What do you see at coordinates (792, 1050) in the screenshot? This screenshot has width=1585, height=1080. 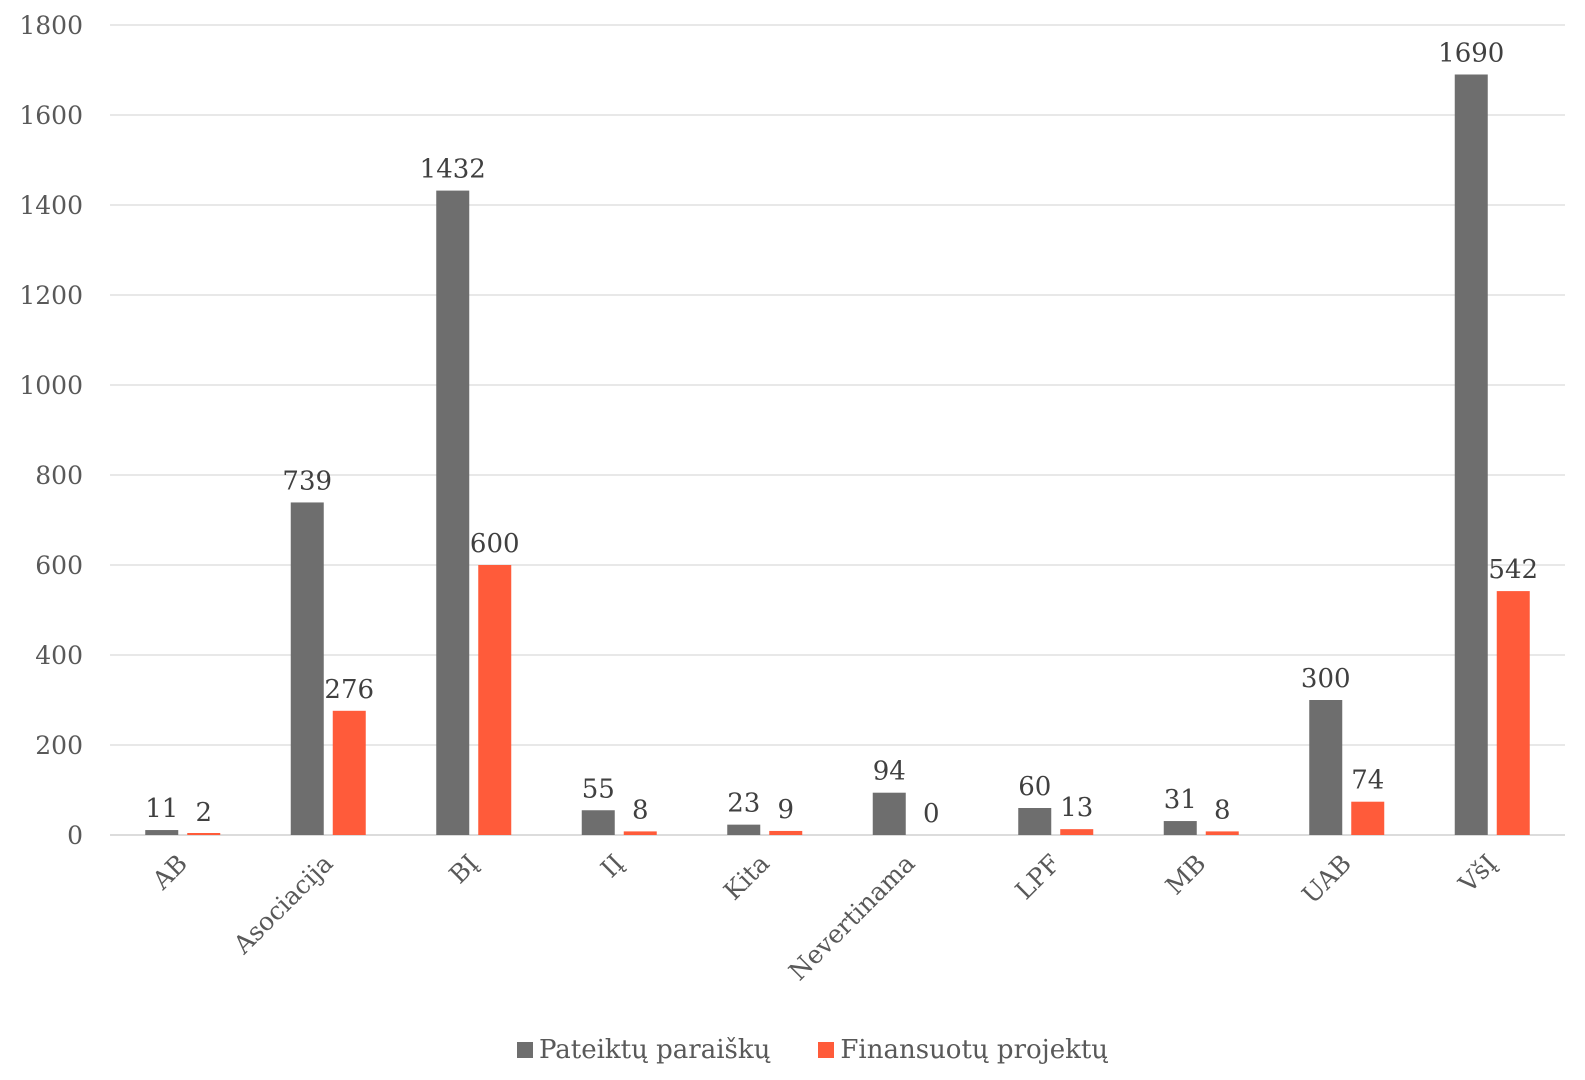 I see `legend: Pateiktų paraiškų Finansuotų projektų` at bounding box center [792, 1050].